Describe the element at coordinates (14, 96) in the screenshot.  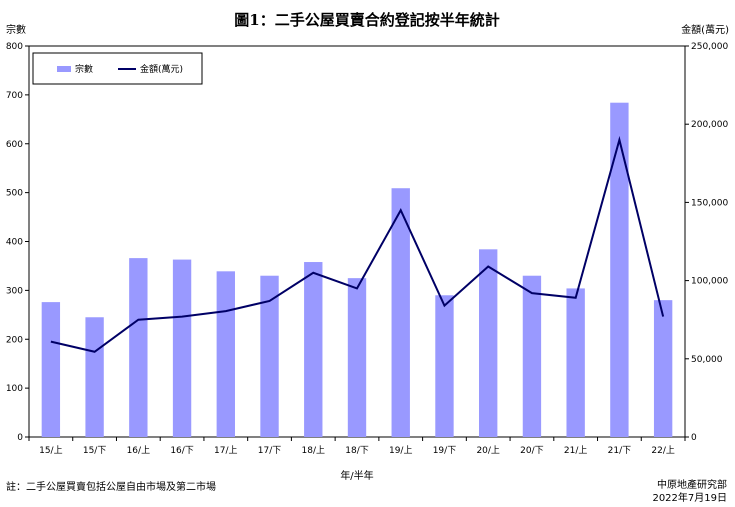
I see `left-tick-label: 700` at that location.